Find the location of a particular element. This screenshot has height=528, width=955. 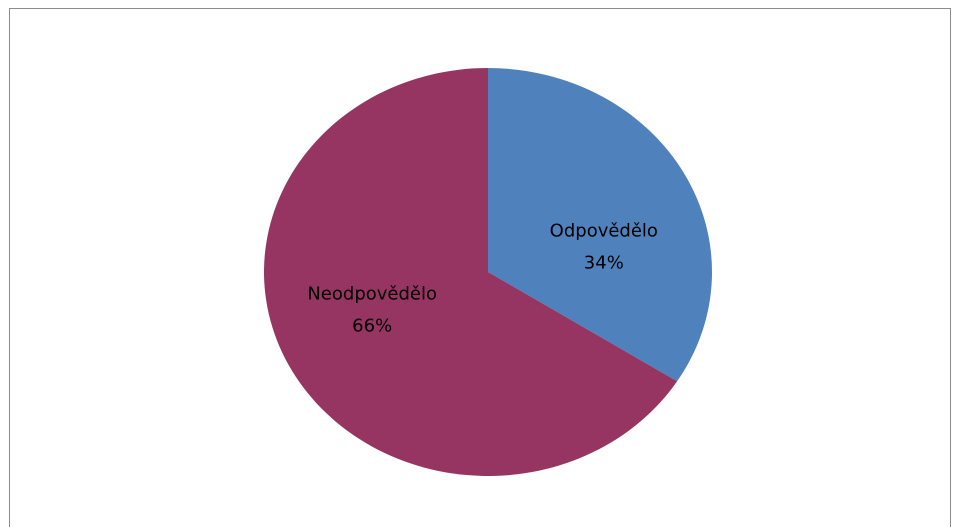

pie-labels: Odpovědělo 34% Neodpovědělo 66% is located at coordinates (482, 279).